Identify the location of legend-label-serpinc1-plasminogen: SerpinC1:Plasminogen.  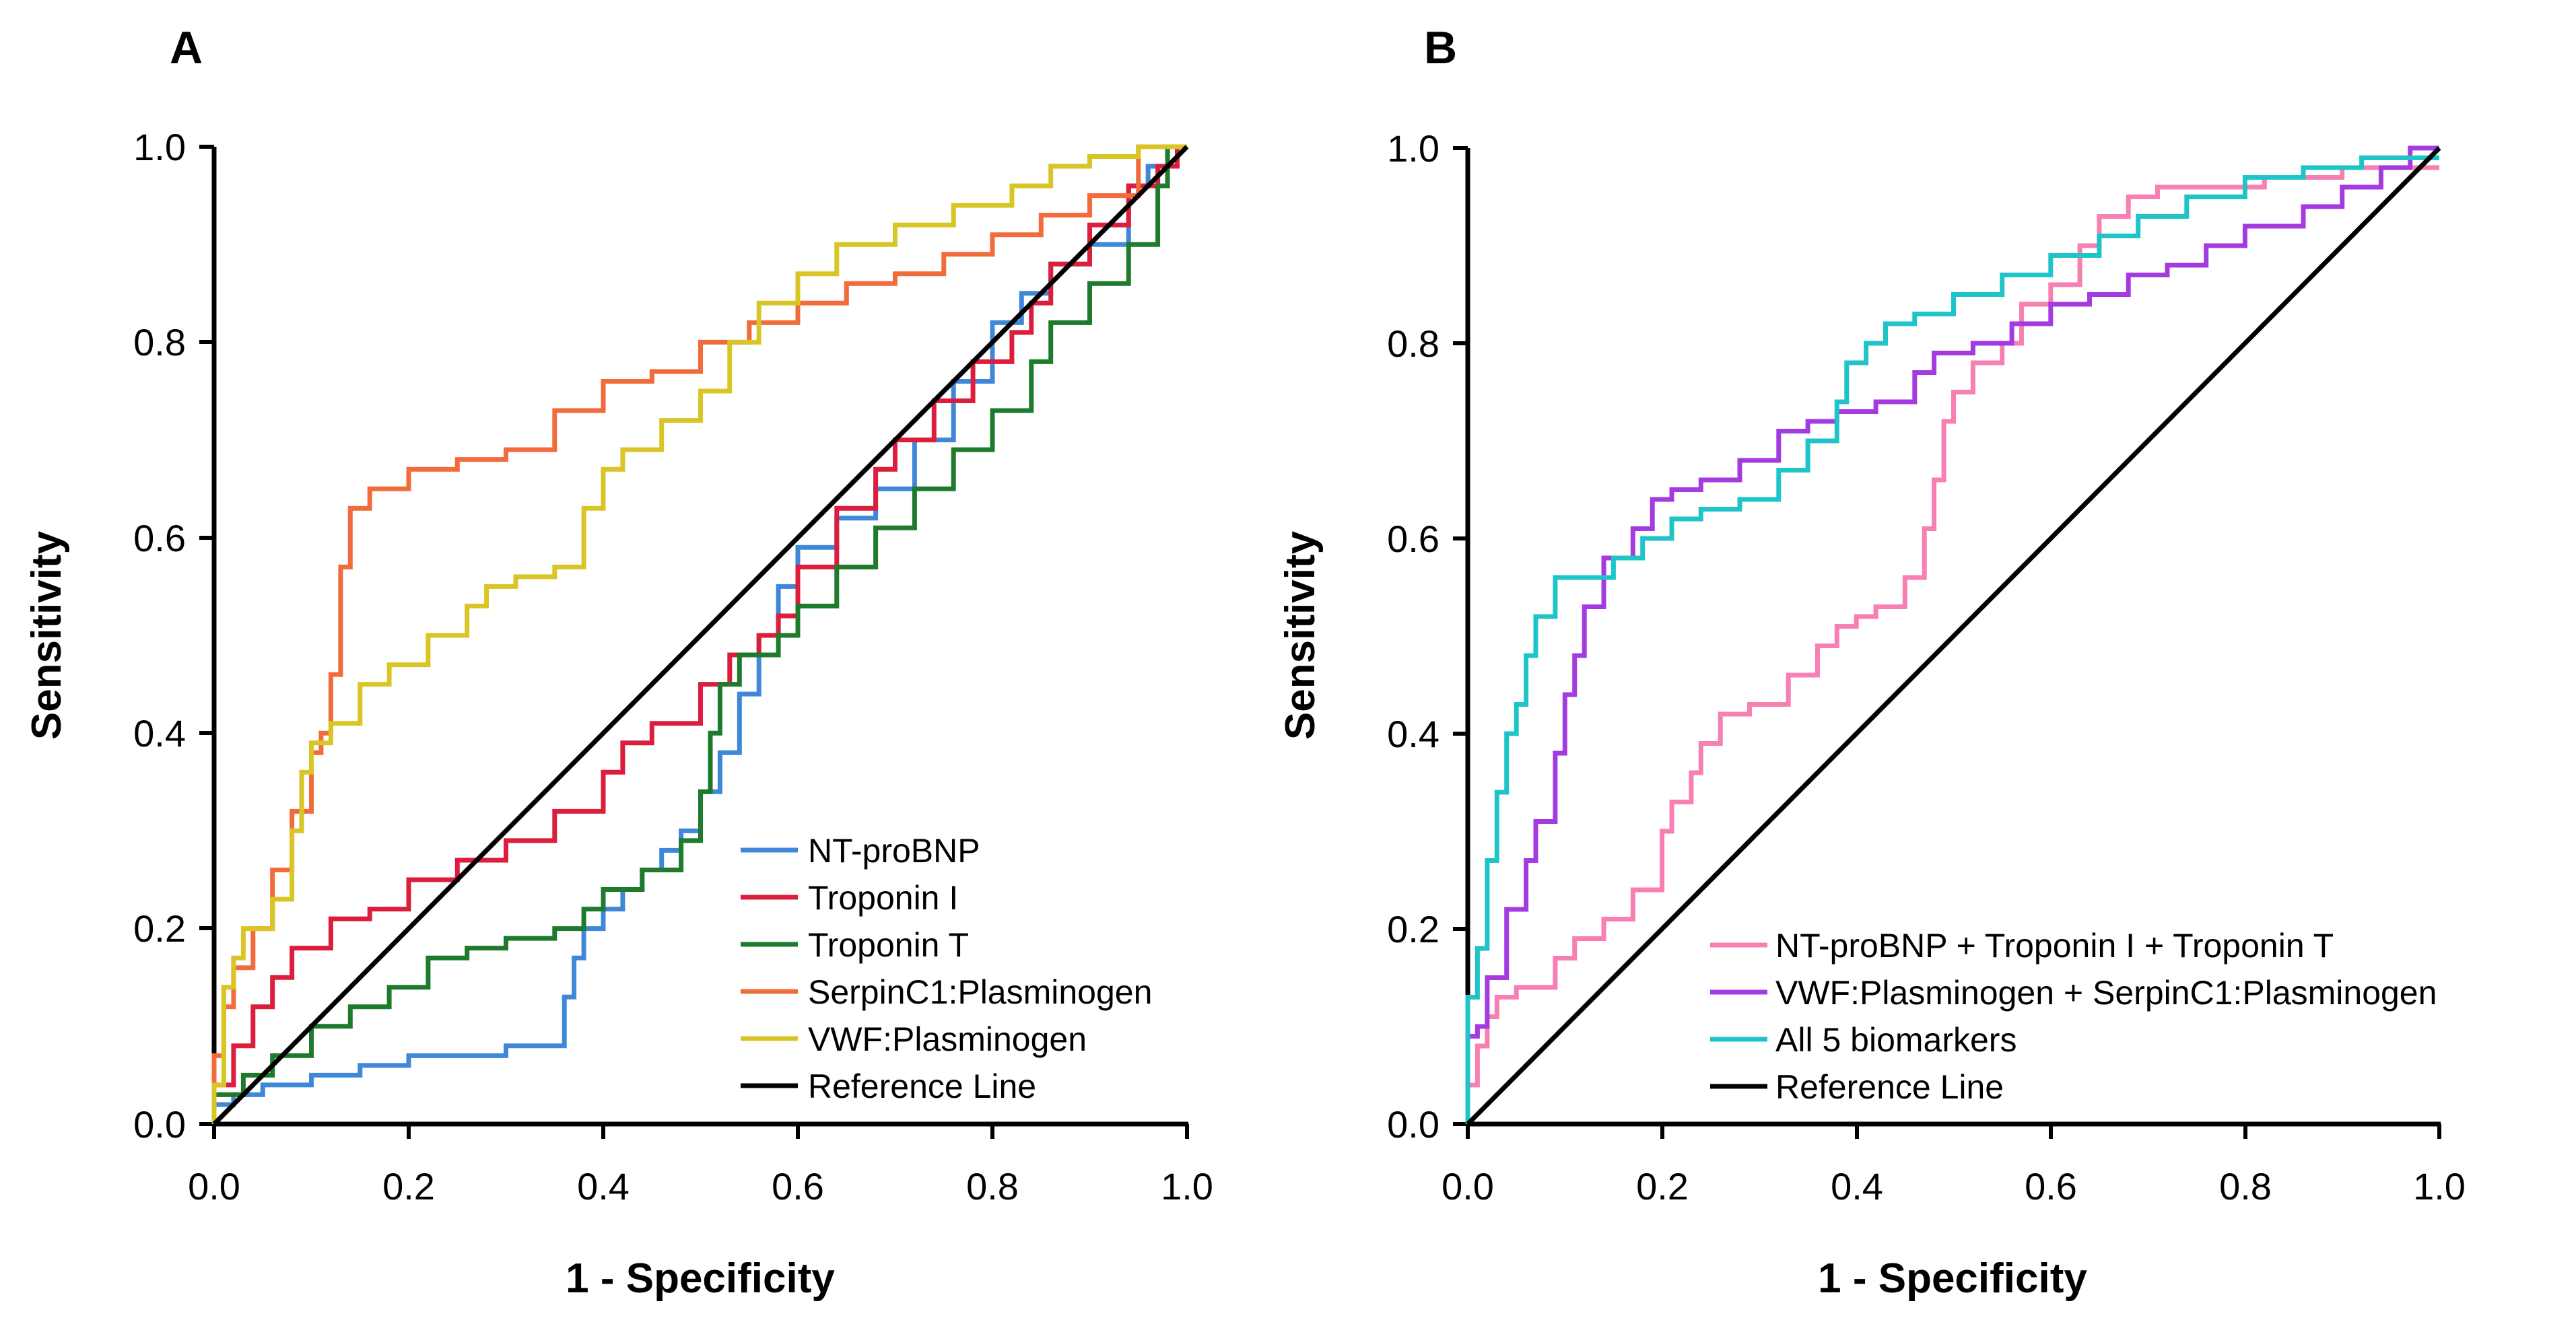
(980, 992).